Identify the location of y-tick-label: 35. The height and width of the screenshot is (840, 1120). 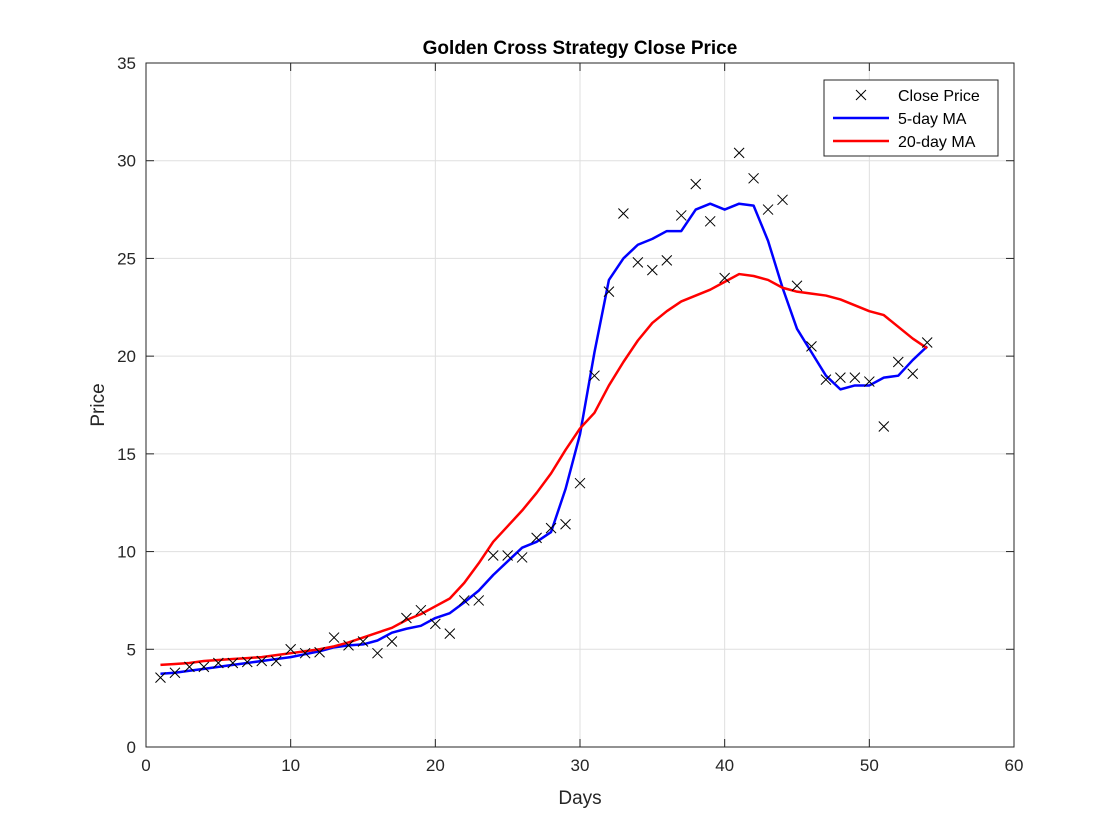
(126, 63).